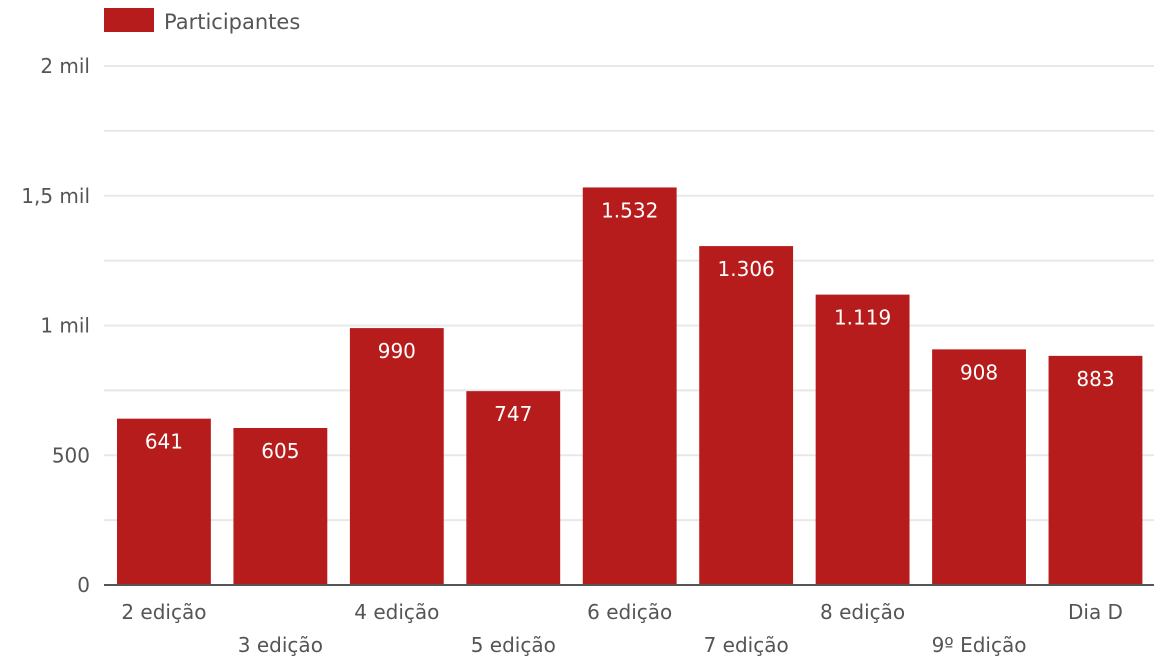 The width and height of the screenshot is (1165, 658). What do you see at coordinates (979, 372) in the screenshot?
I see `bar-value-label: 908` at bounding box center [979, 372].